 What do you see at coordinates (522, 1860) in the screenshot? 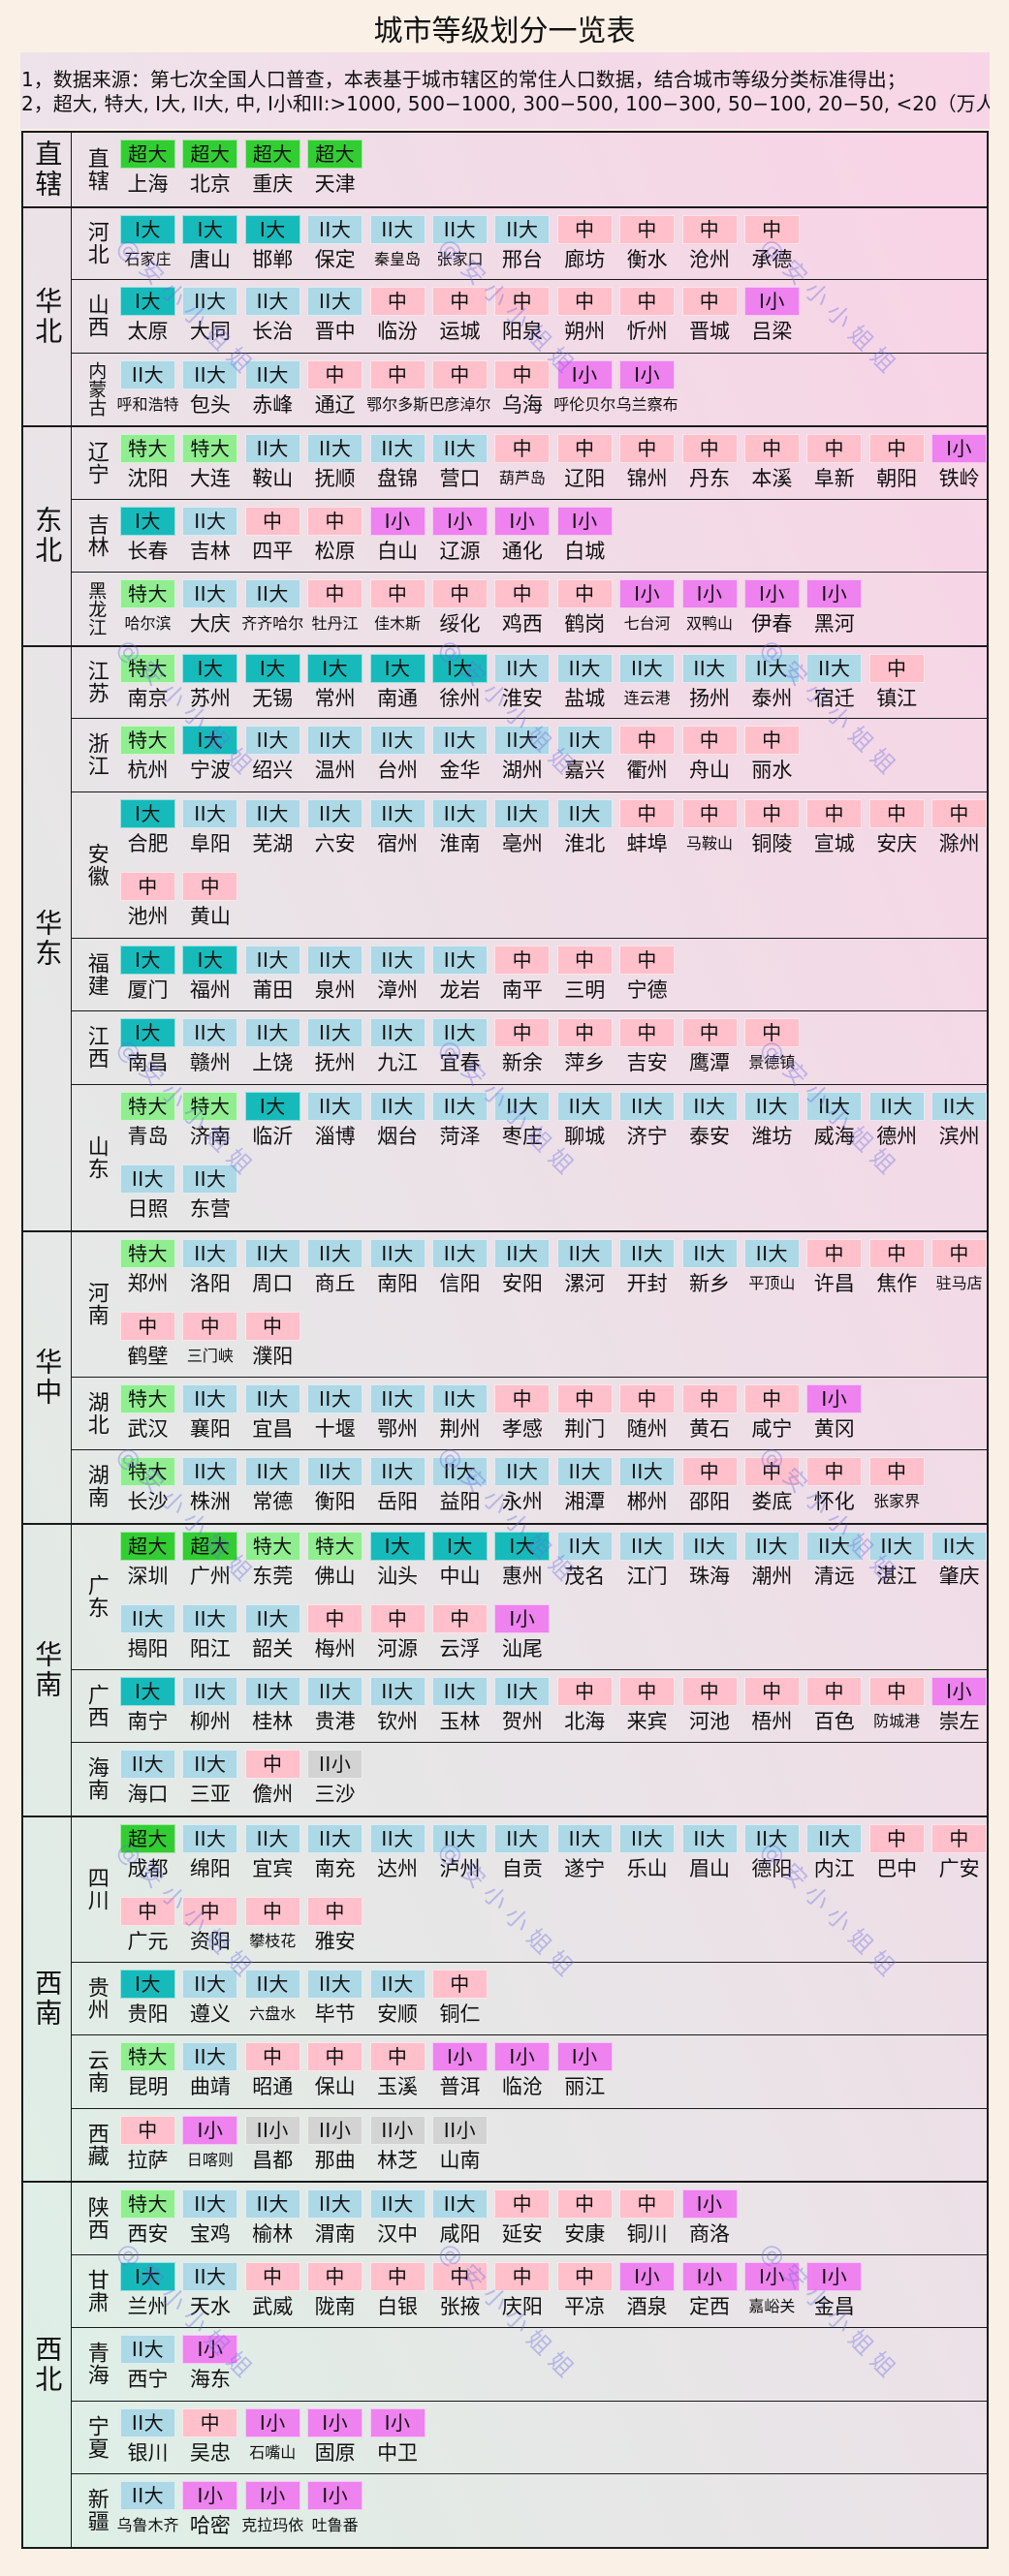
I see `city-cell: II大 自贡` at bounding box center [522, 1860].